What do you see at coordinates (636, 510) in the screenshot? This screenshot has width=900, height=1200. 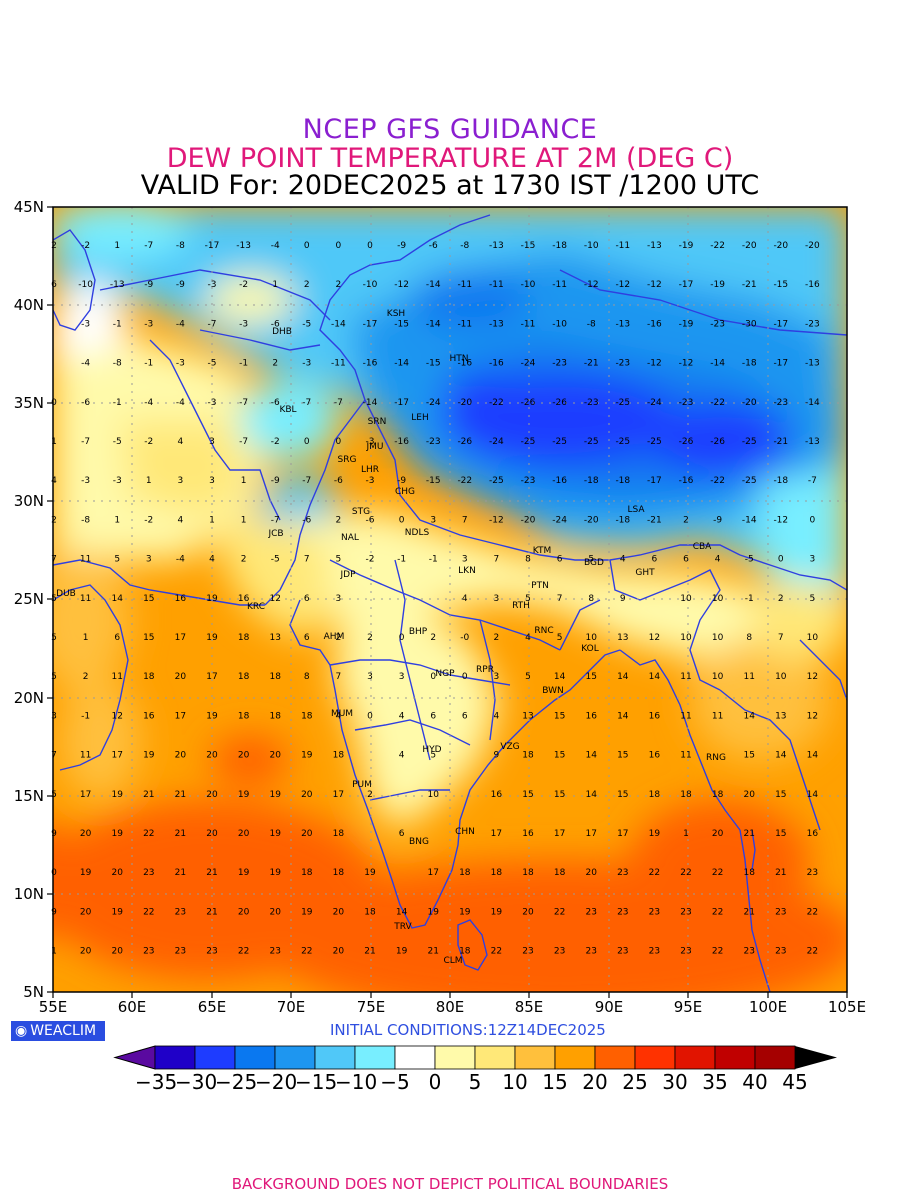 I see `city-label-lsa: LSA` at bounding box center [636, 510].